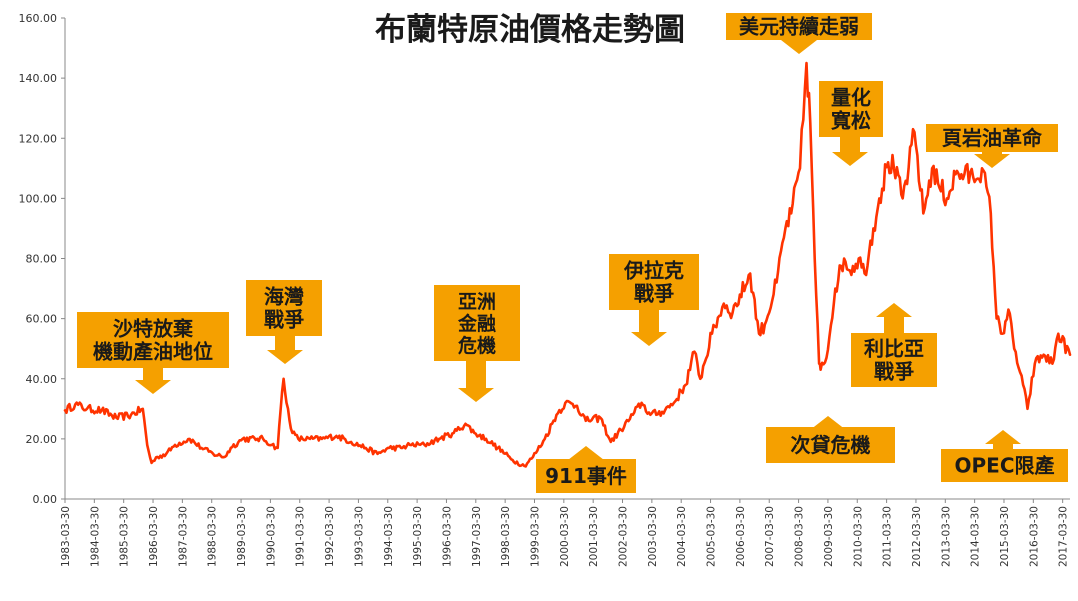 Image resolution: width=1078 pixels, height=601 pixels. What do you see at coordinates (829, 536) in the screenshot?
I see `x-tick-label: 2009-03-30` at bounding box center [829, 536].